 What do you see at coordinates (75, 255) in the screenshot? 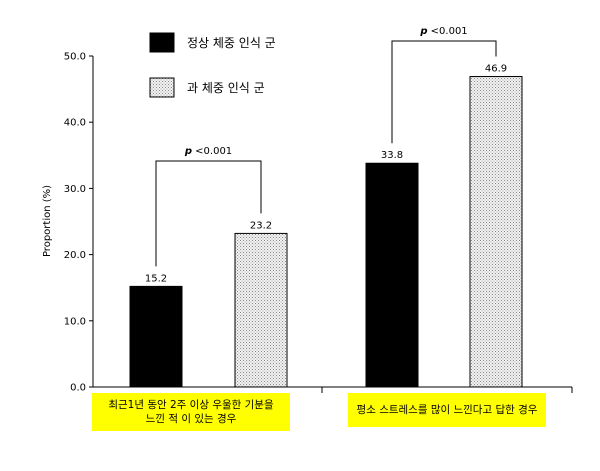
I see `y-tick-label: 20.0` at bounding box center [75, 255].